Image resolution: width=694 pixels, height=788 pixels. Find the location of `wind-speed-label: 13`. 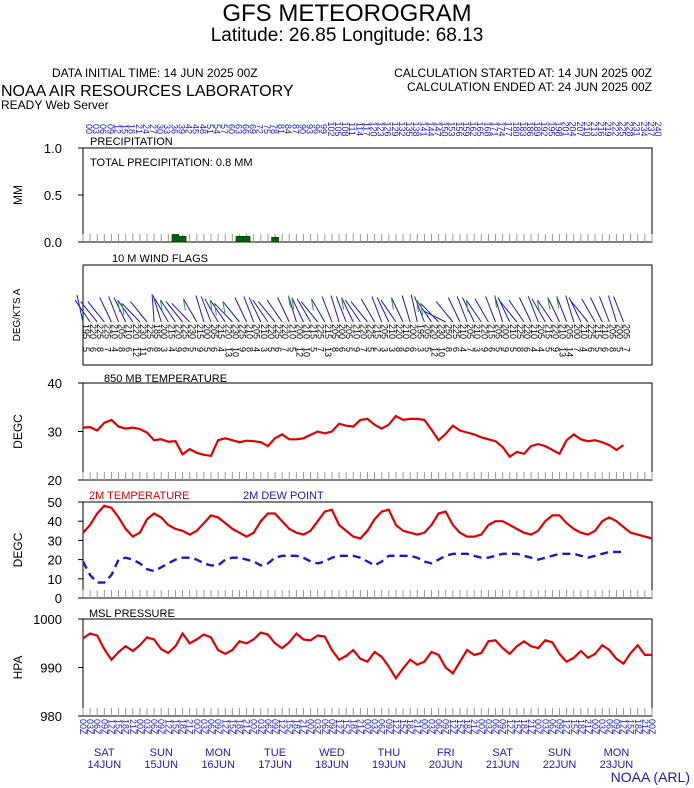

wind-speed-label: 13 is located at coordinates (228, 352).